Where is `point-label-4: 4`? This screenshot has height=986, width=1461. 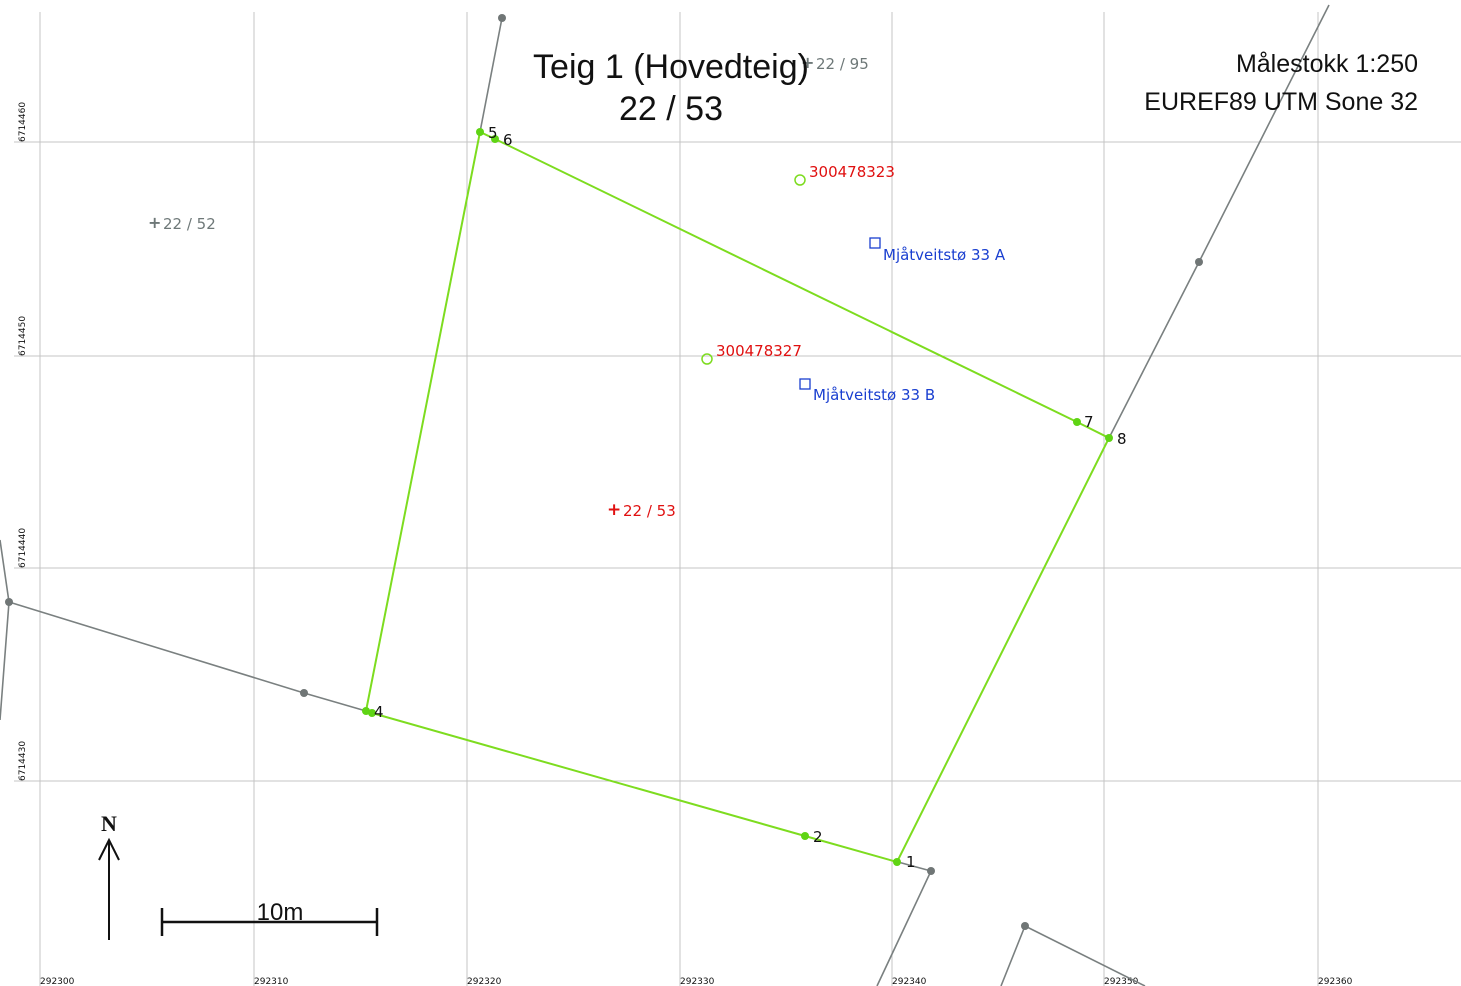
point-label-4: 4 is located at coordinates (379, 712).